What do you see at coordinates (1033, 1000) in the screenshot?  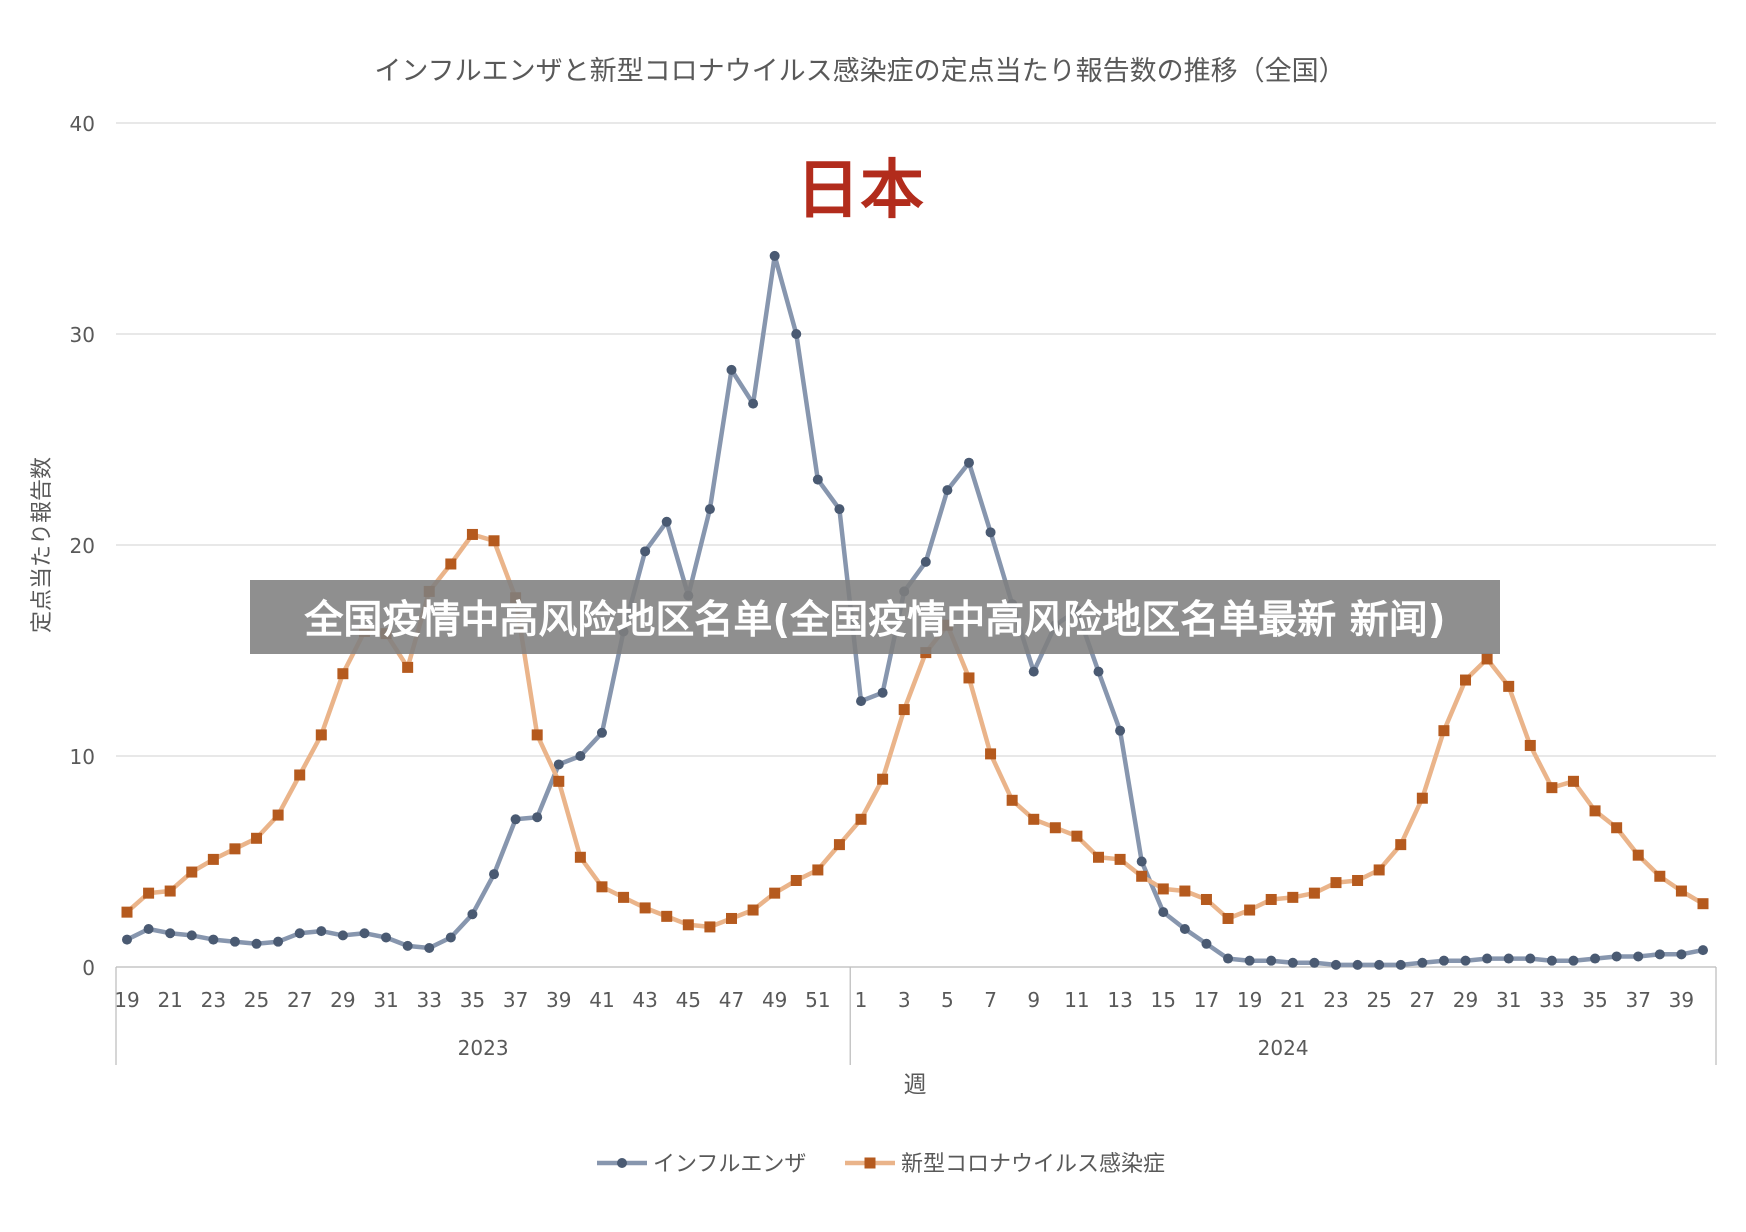 I see `x-tick-label: 9` at bounding box center [1033, 1000].